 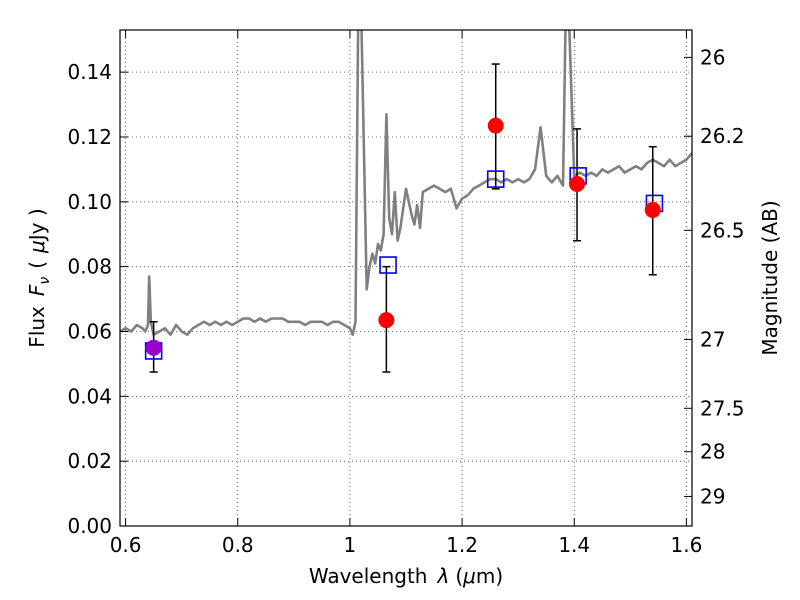 I want to click on y2-tick-label: 27.5, so click(x=722, y=408).